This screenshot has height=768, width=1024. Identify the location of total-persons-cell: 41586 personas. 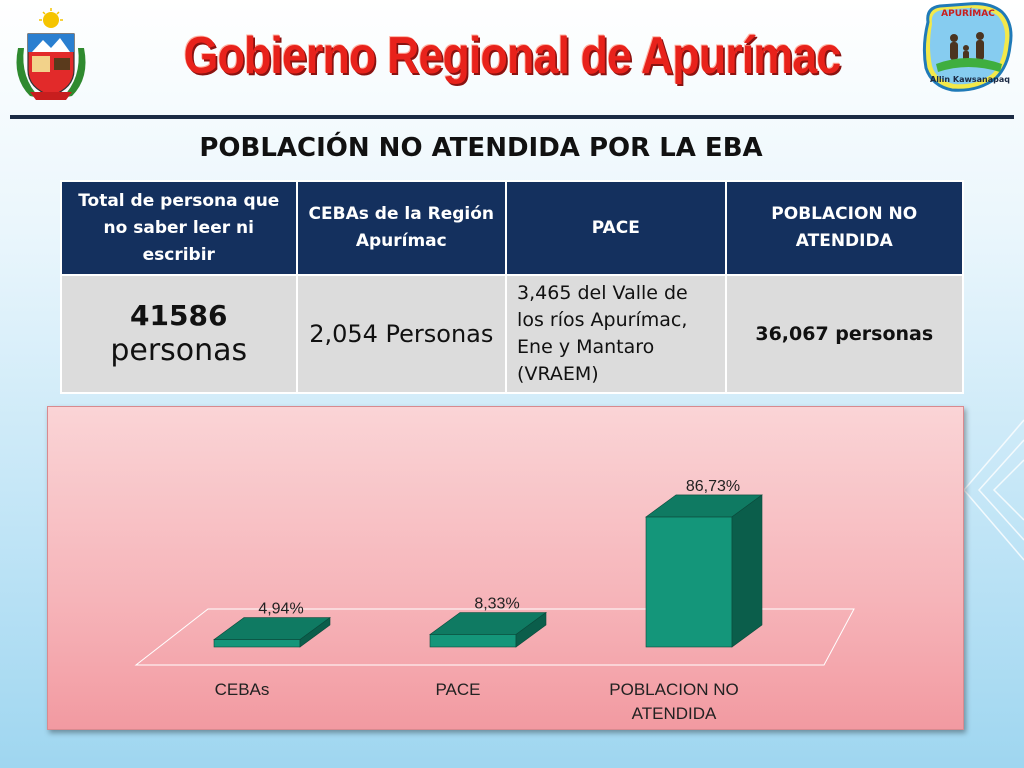
(179, 334).